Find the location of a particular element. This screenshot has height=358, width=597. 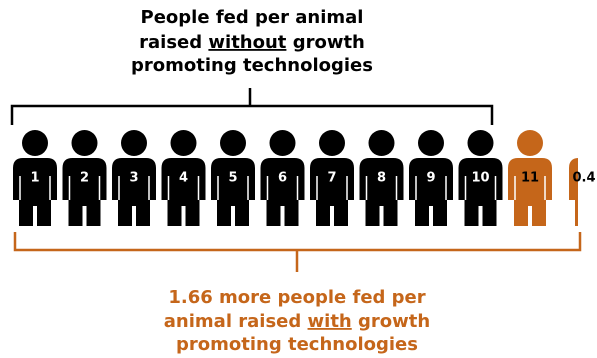

figure-number: 2 is located at coordinates (84, 178).